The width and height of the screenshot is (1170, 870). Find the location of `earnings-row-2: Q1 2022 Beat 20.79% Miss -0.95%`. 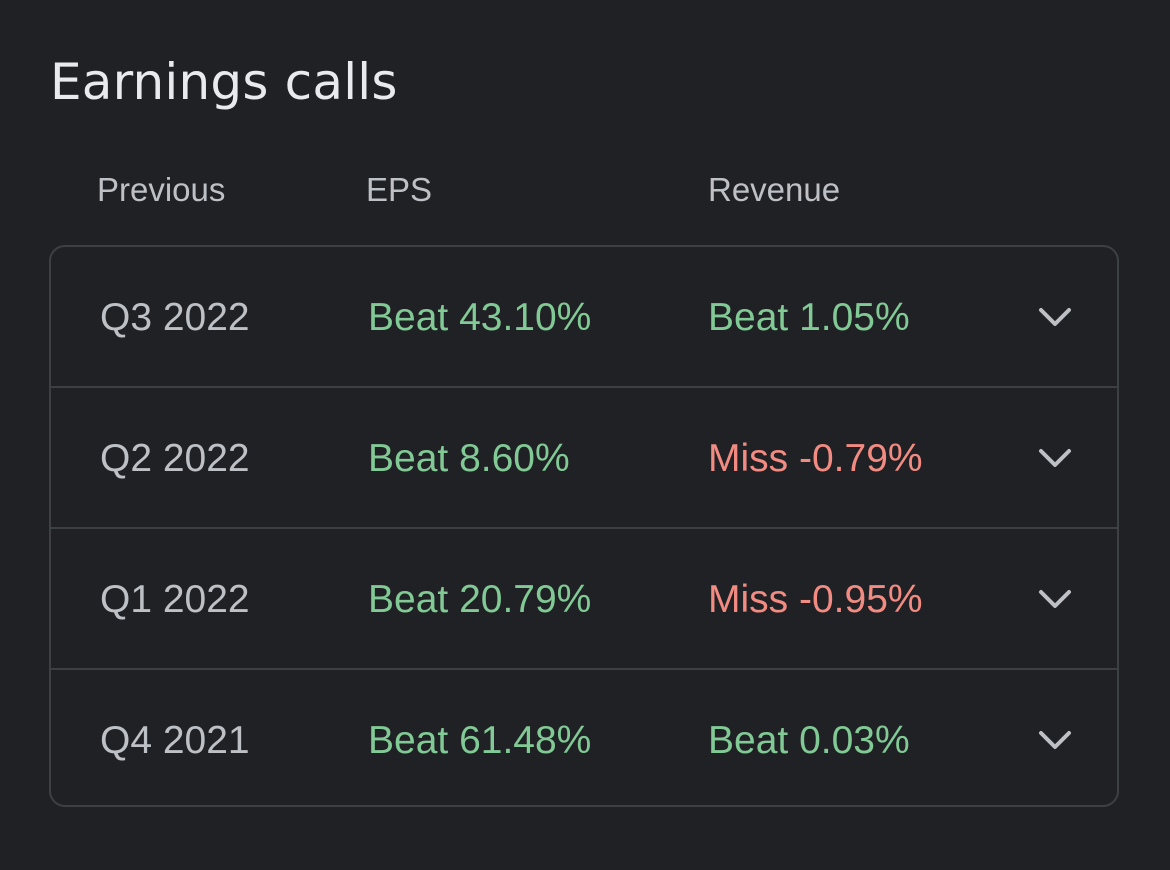

earnings-row-2: Q1 2022 Beat 20.79% Miss -0.95% is located at coordinates (584, 599).